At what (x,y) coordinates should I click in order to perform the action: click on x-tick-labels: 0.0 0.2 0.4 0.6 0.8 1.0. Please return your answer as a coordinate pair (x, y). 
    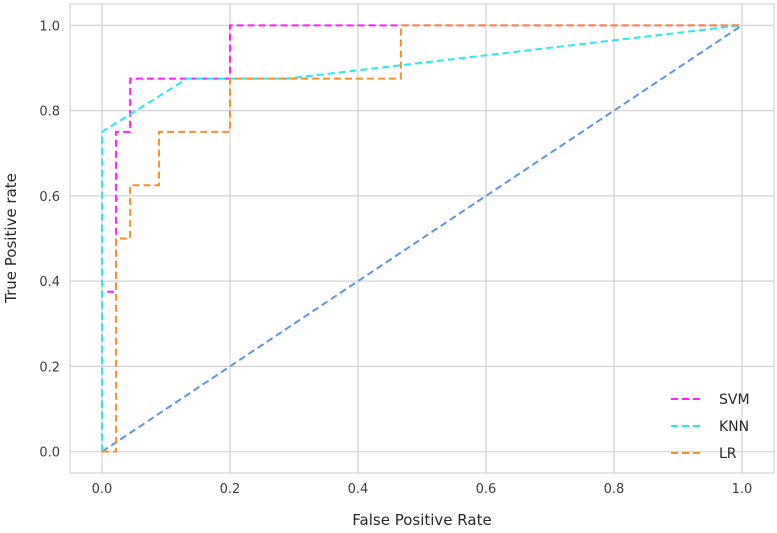
    Looking at the image, I should click on (422, 489).